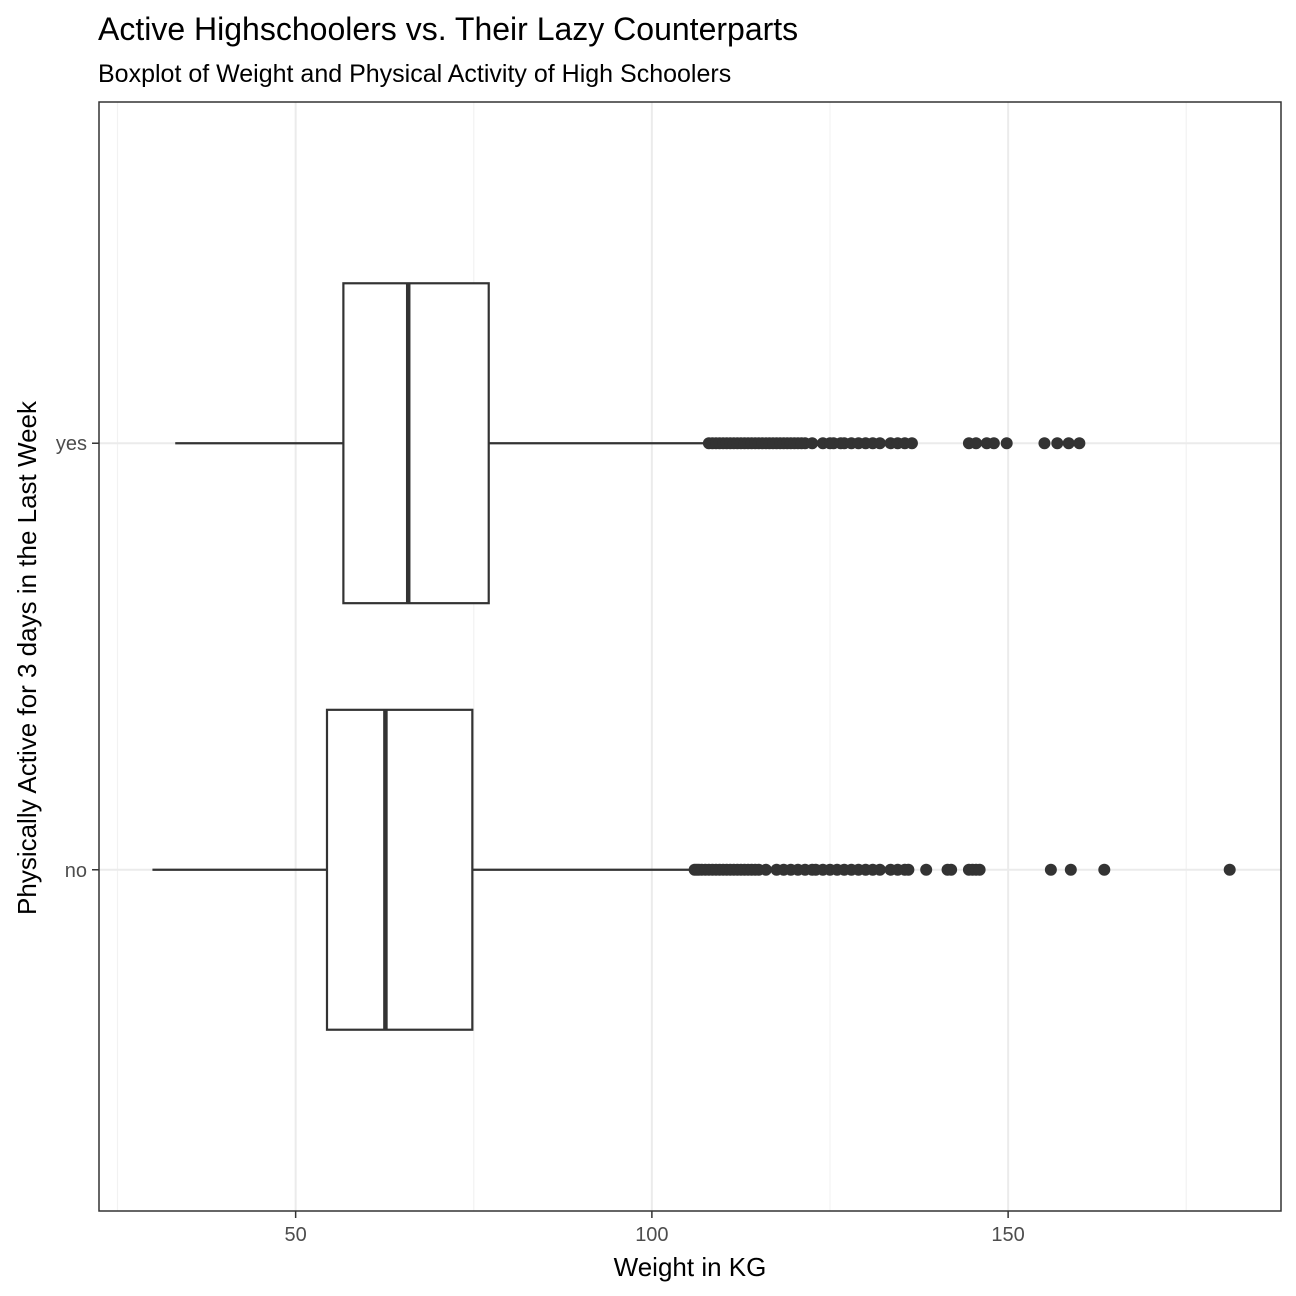 This screenshot has width=1296, height=1296. I want to click on y-tick-label: no, so click(76, 871).